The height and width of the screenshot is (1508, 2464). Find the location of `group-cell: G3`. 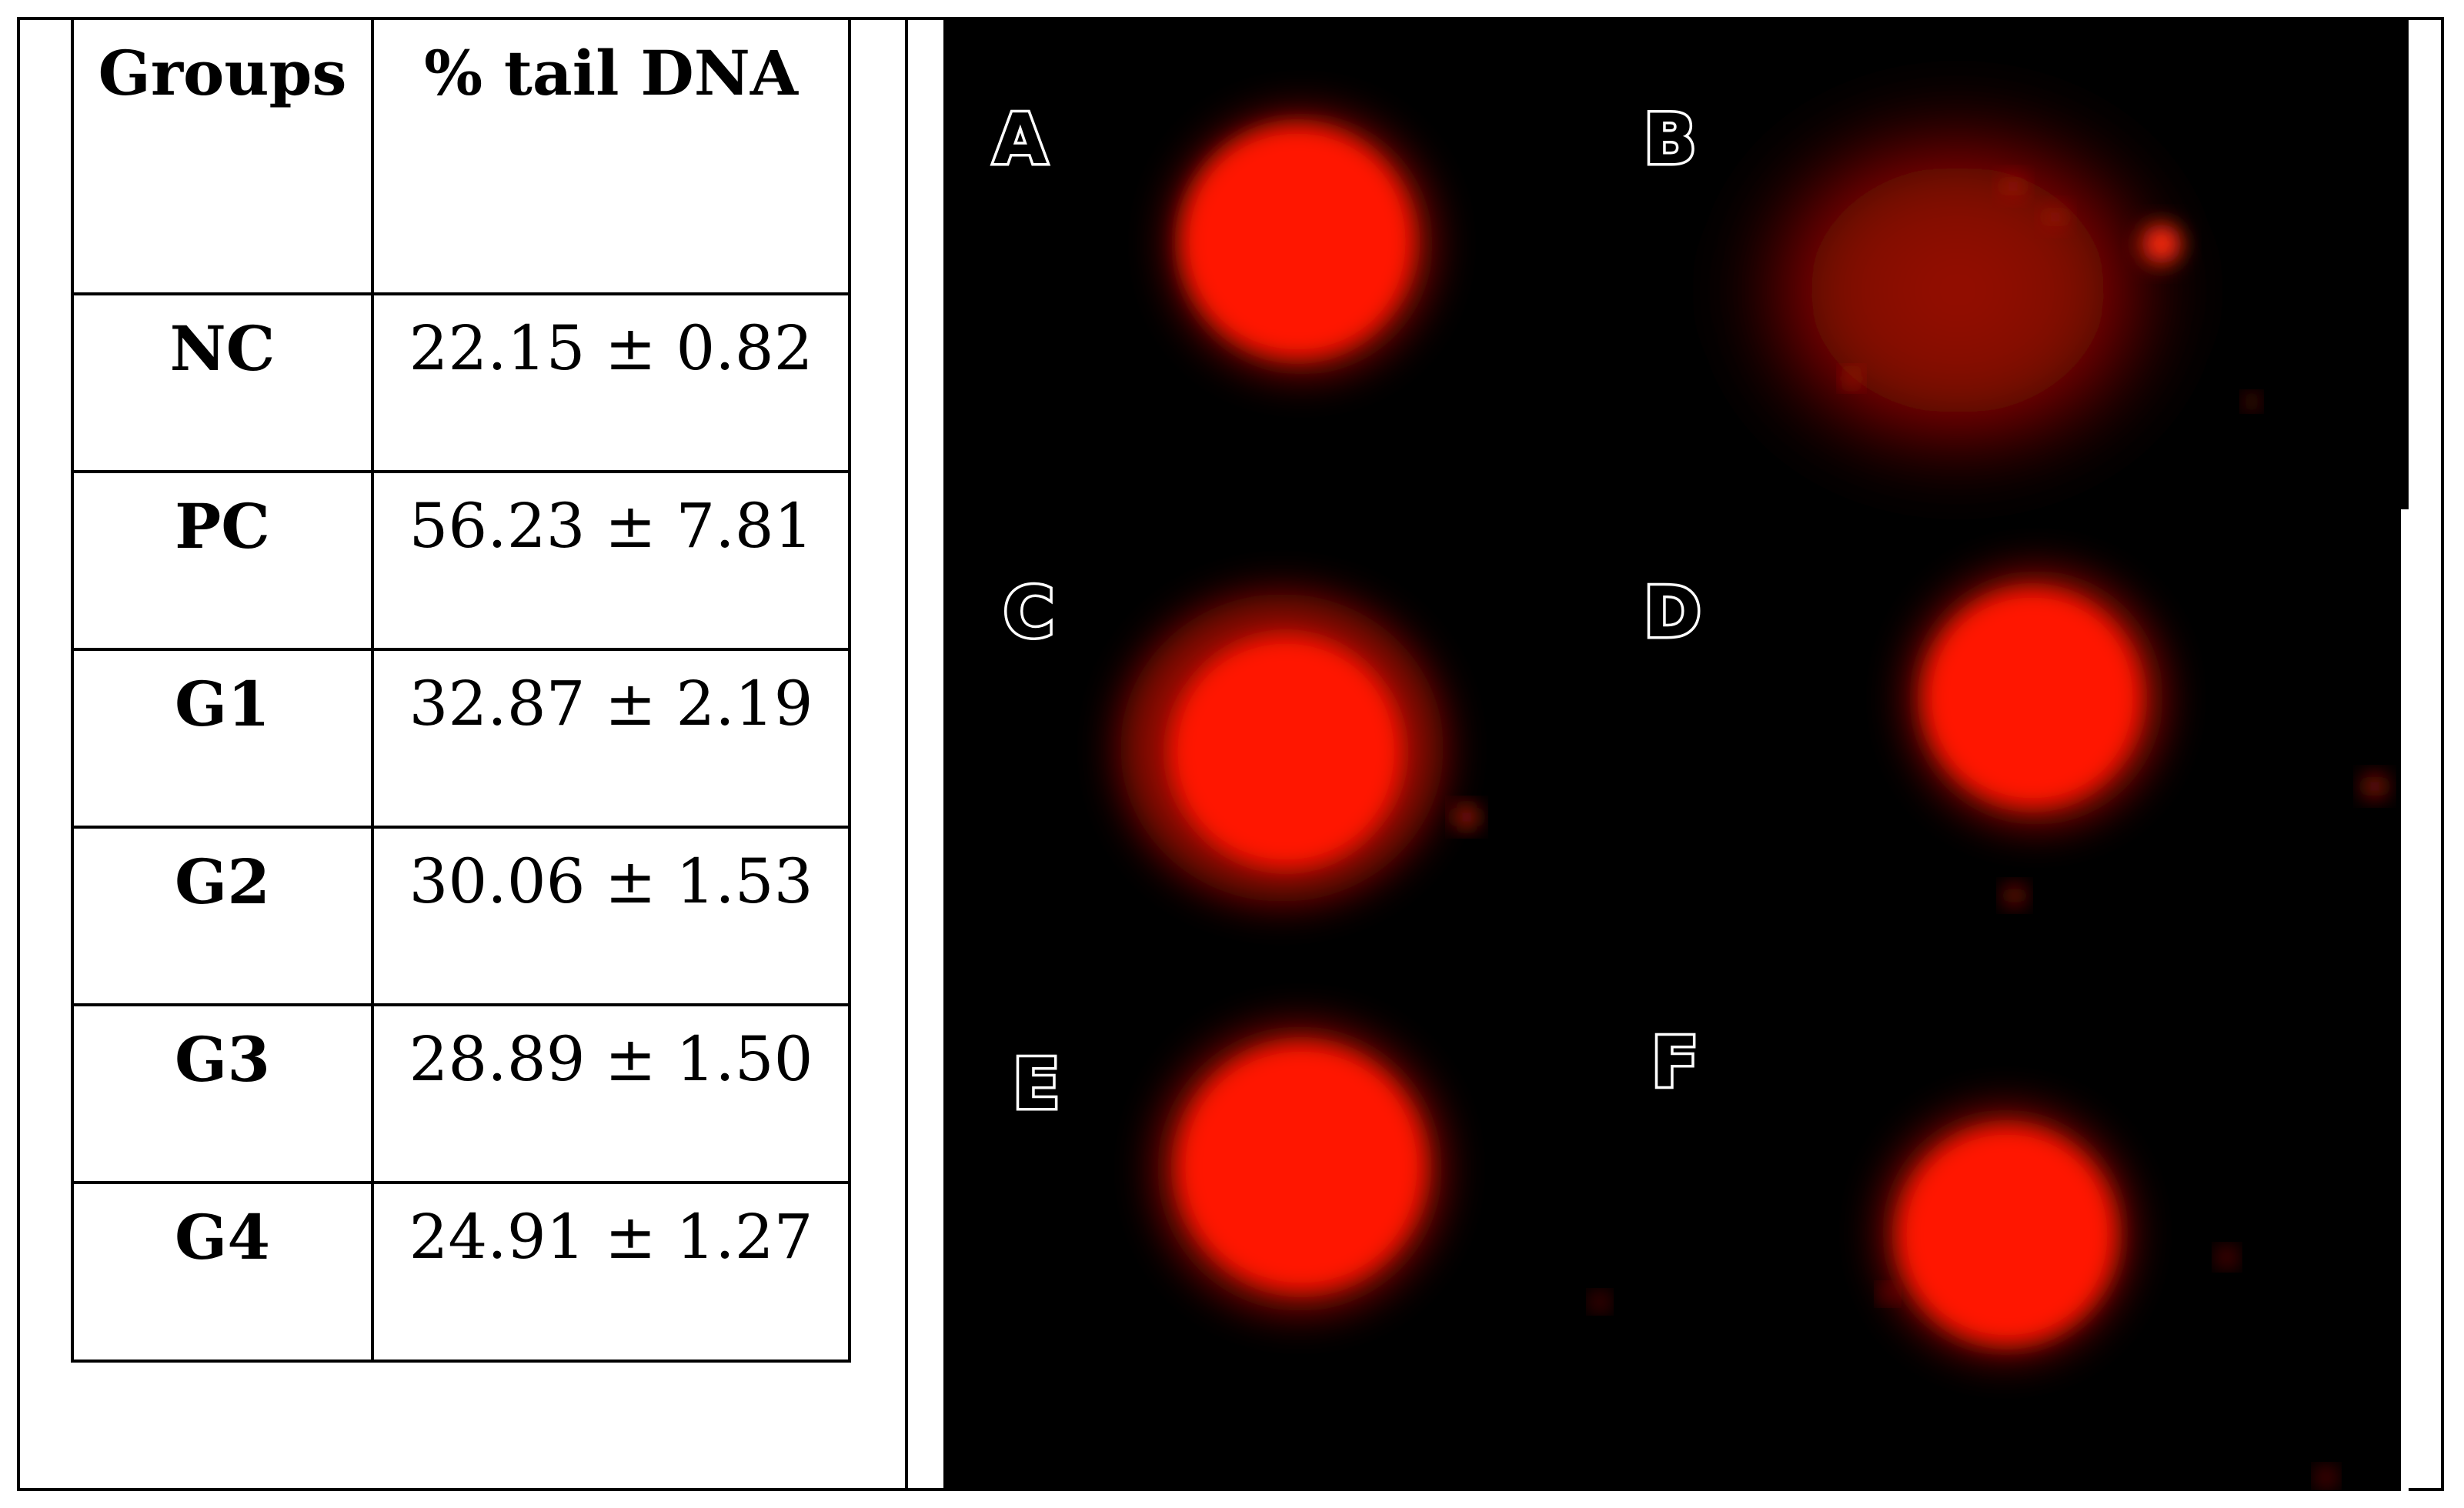

group-cell: G3 is located at coordinates (222, 1093).